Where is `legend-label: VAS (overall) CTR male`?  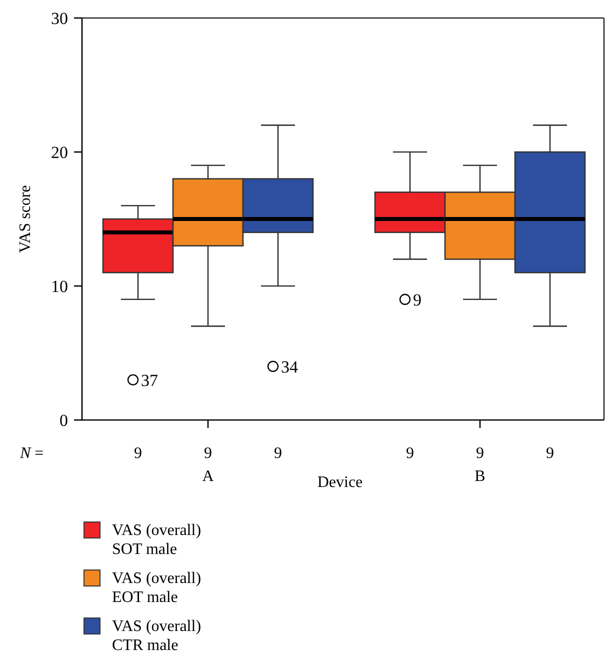 legend-label: VAS (overall) CTR male is located at coordinates (157, 634).